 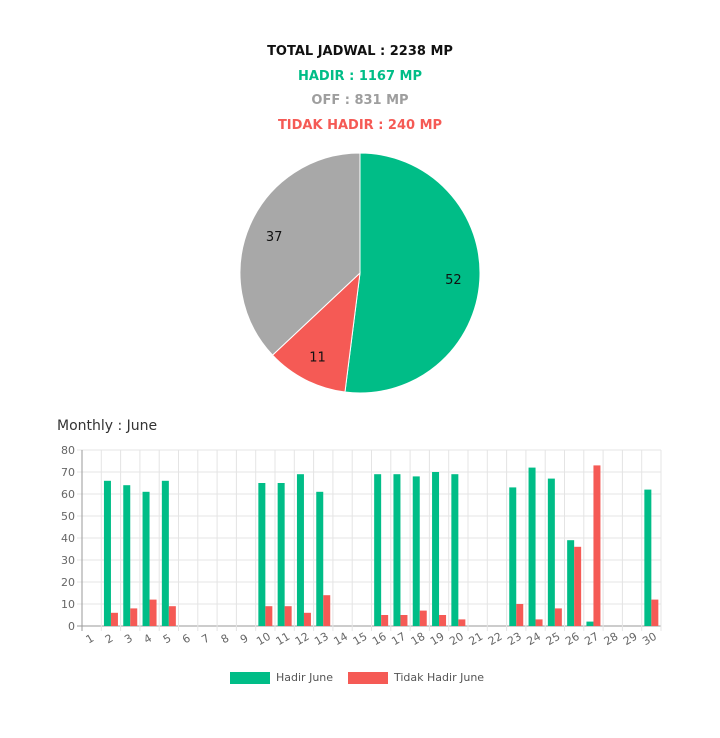 I want to click on x-tick-label: 30, so click(x=649, y=639).